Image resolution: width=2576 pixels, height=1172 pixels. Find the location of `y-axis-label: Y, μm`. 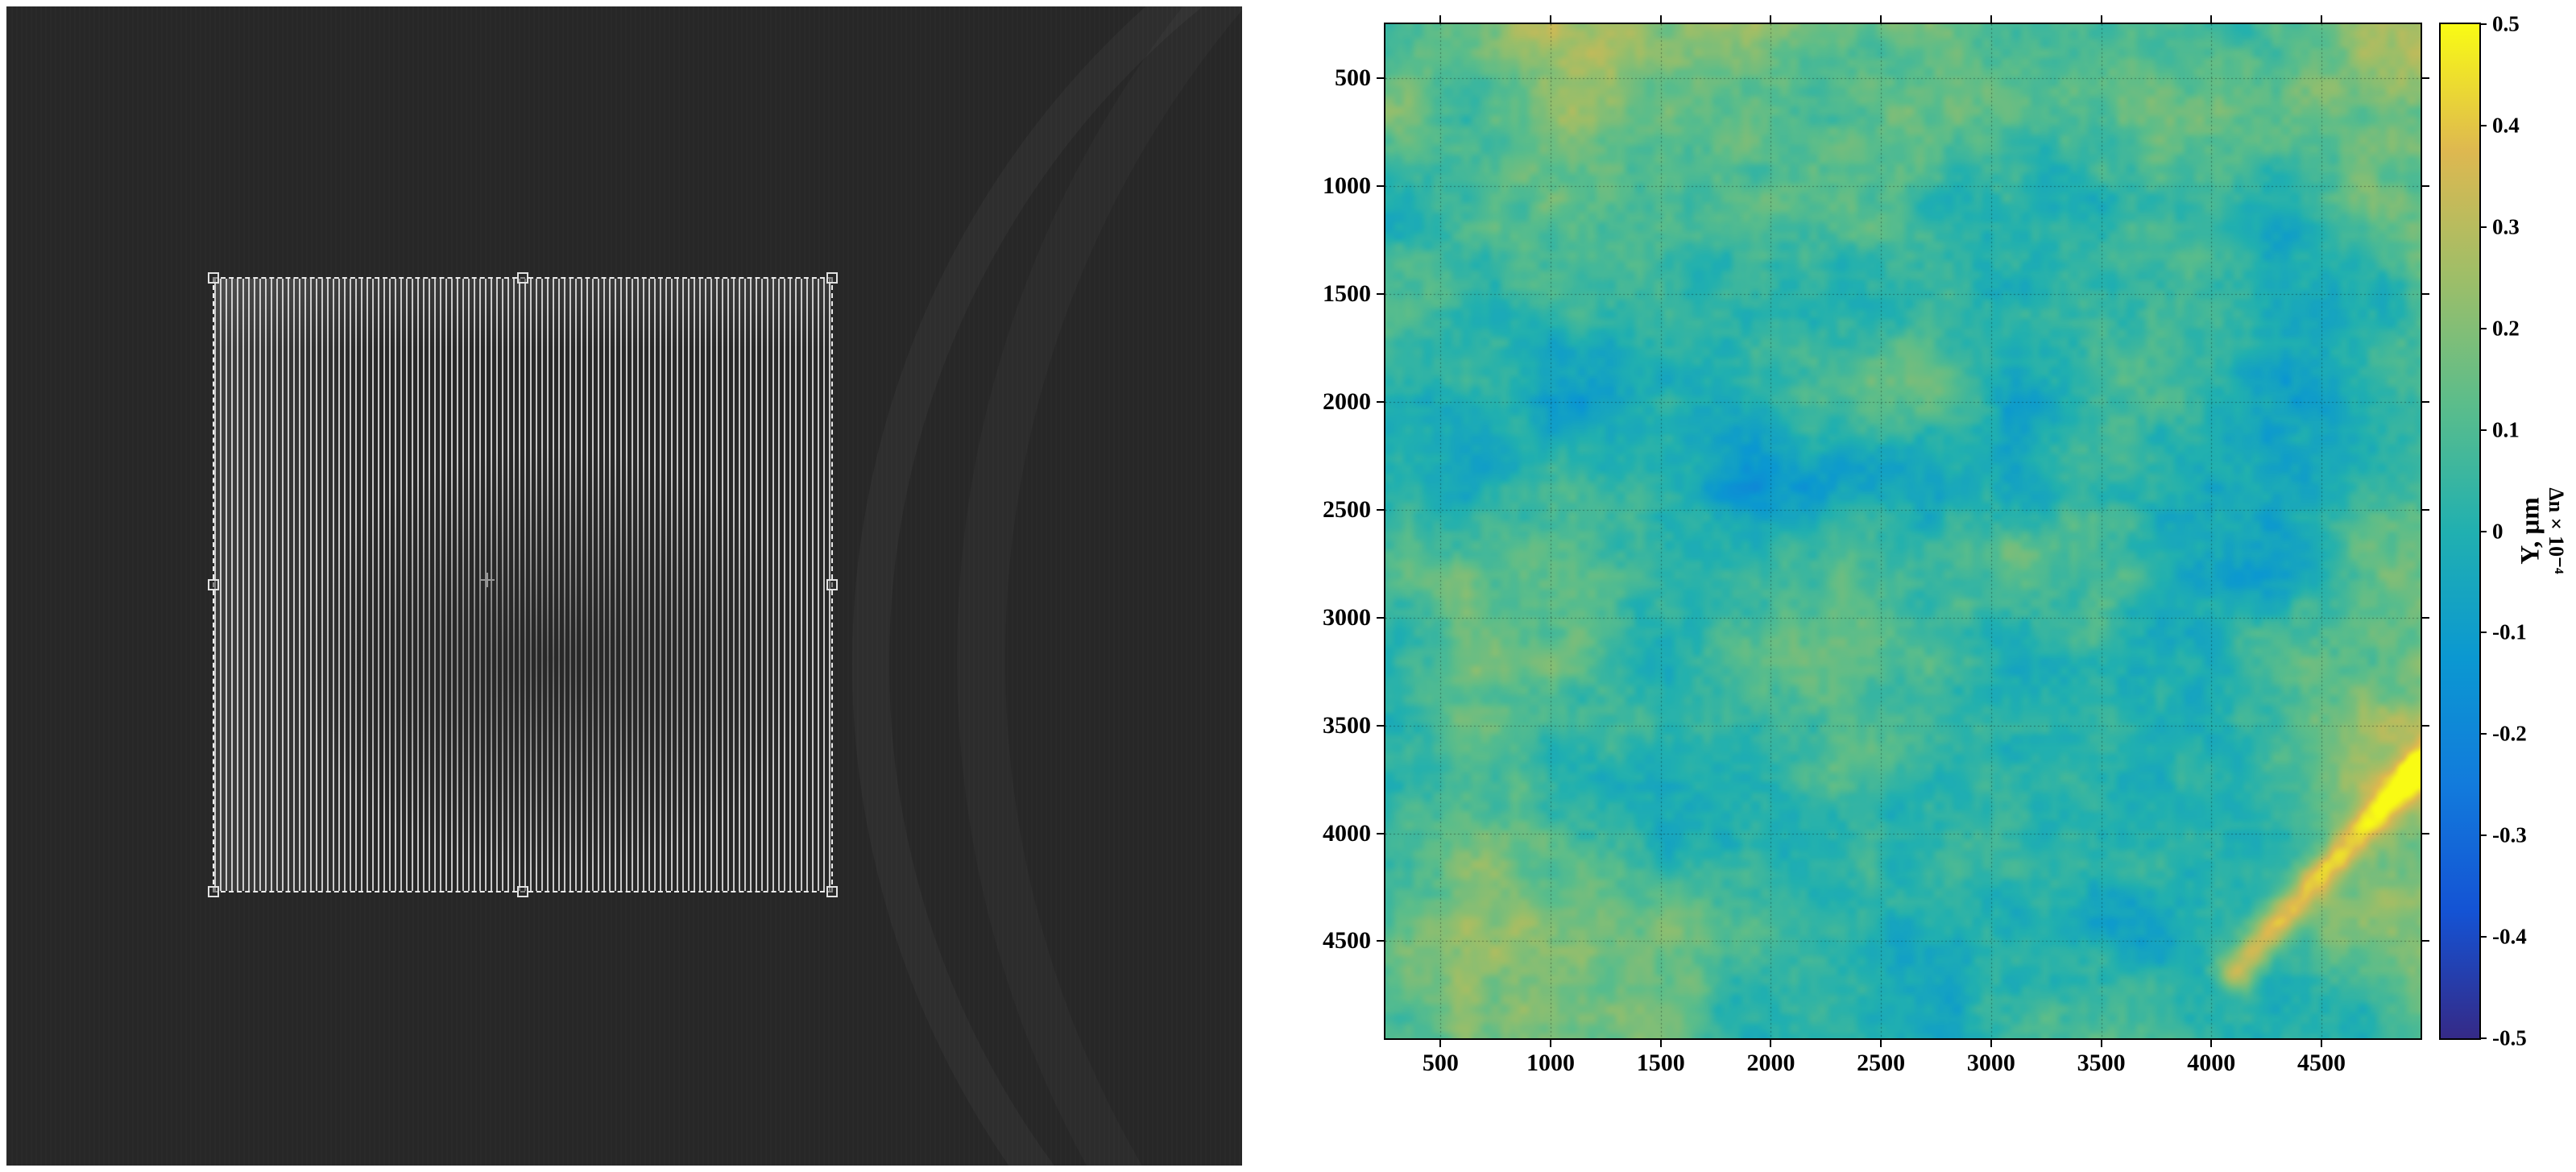

y-axis-label: Y, μm is located at coordinates (2530, 531).